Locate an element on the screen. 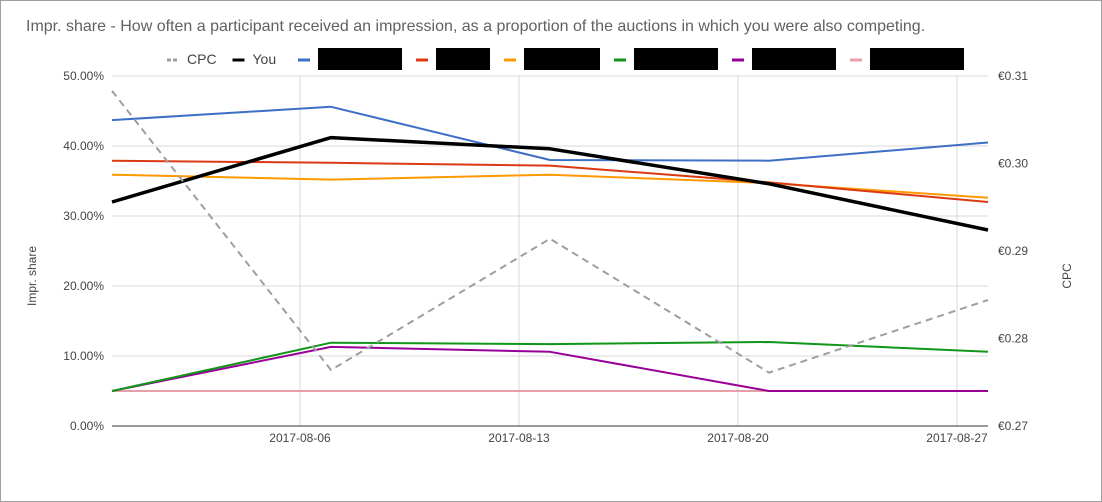  legend: CPC You is located at coordinates (565, 59).